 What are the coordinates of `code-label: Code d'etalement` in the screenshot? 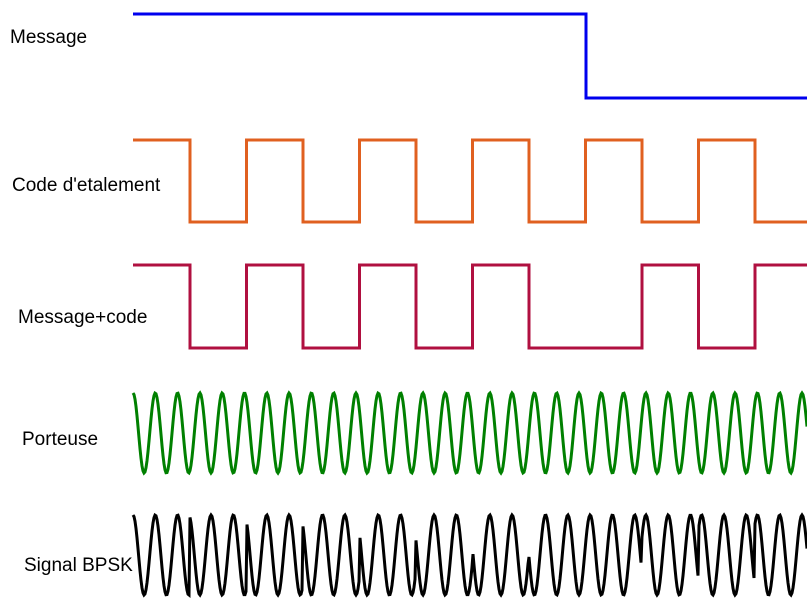 It's located at (86, 185).